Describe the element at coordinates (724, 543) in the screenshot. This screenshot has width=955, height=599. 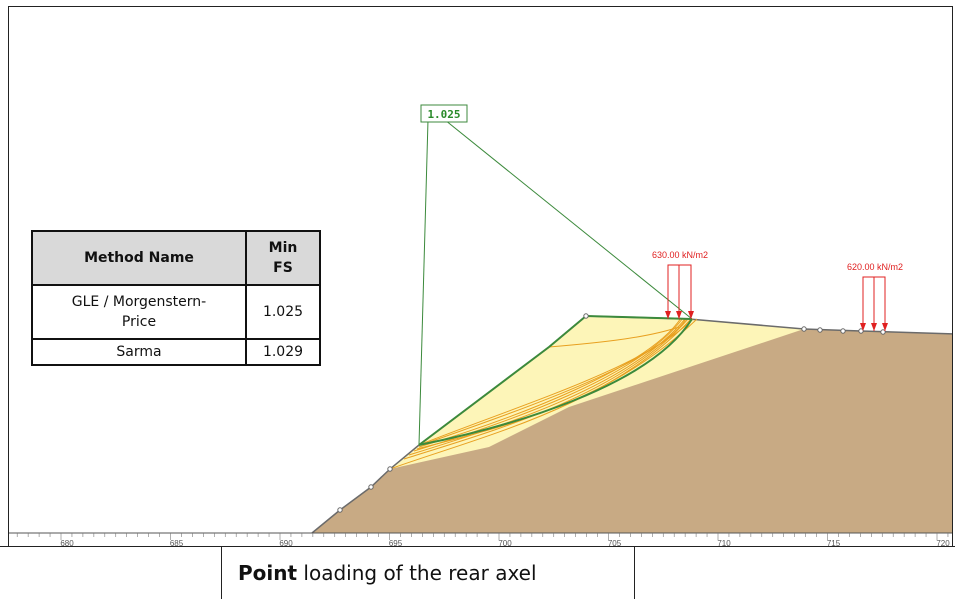
I see `x-tick-label: 710` at that location.